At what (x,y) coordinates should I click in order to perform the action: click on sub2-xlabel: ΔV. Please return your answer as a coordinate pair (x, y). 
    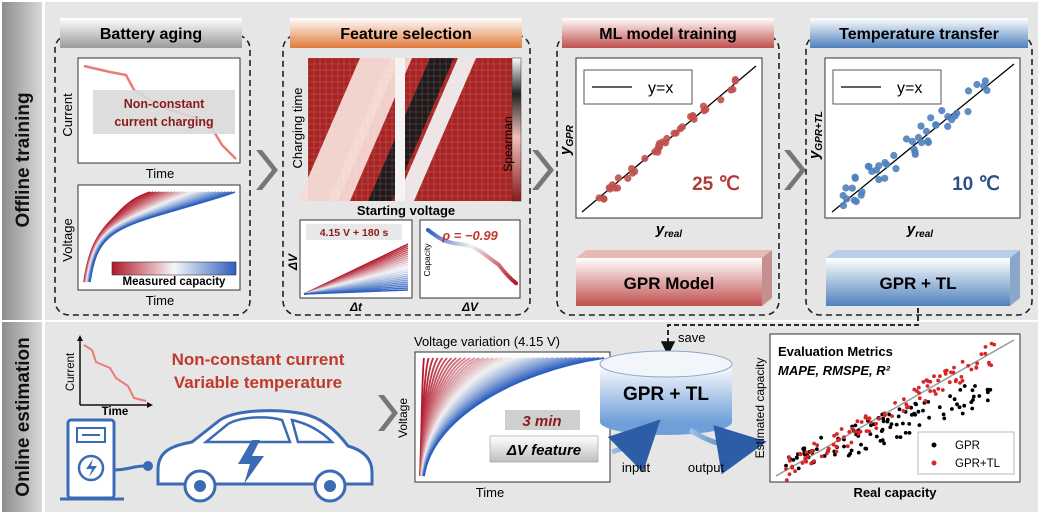
    Looking at the image, I should click on (470, 307).